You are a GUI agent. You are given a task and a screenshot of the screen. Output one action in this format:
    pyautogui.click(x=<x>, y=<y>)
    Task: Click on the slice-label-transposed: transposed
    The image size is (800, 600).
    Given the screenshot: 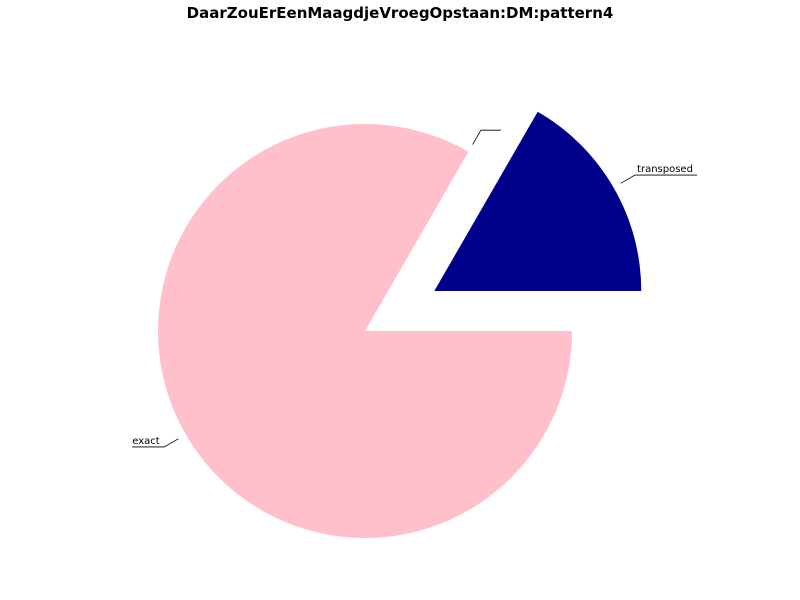 What is the action you would take?
    pyautogui.click(x=665, y=169)
    